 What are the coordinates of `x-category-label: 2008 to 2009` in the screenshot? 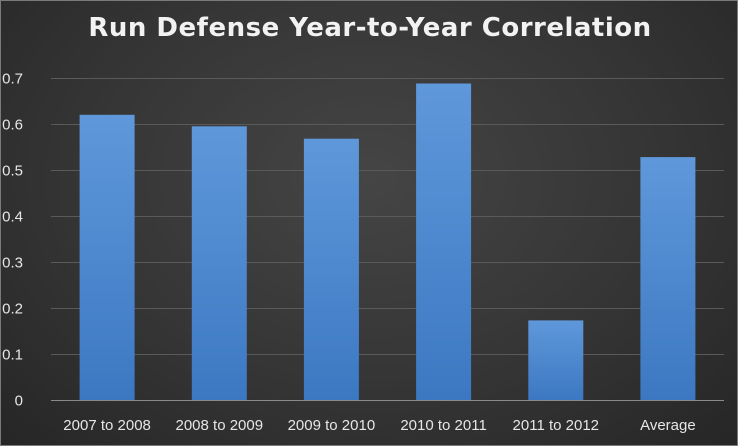 It's located at (220, 425).